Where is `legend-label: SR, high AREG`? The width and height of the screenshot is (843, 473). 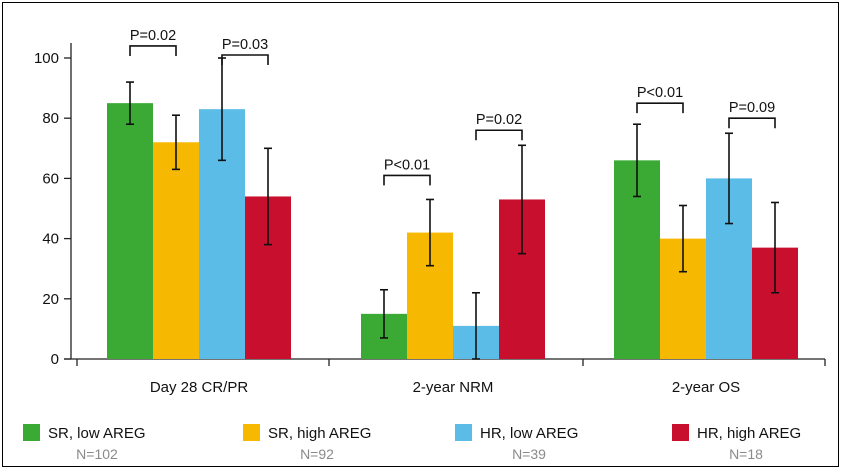
legend-label: SR, high AREG is located at coordinates (319, 433).